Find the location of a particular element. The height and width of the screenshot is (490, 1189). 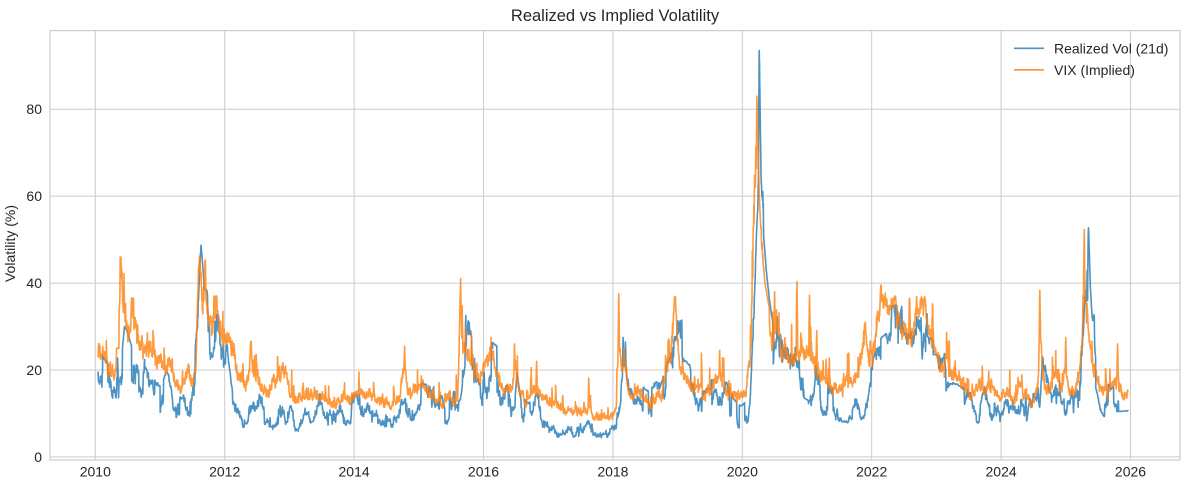

svg-text: Realized Vol (21d) is located at coordinates (1111, 48).